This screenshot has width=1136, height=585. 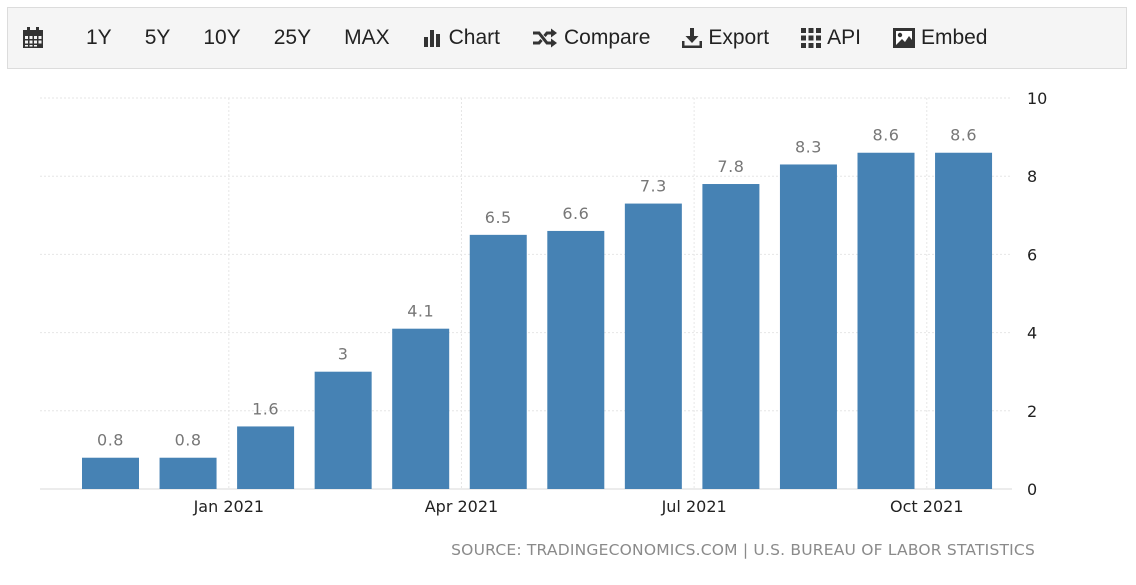 What do you see at coordinates (1032, 411) in the screenshot?
I see `y-tick-label: 2` at bounding box center [1032, 411].